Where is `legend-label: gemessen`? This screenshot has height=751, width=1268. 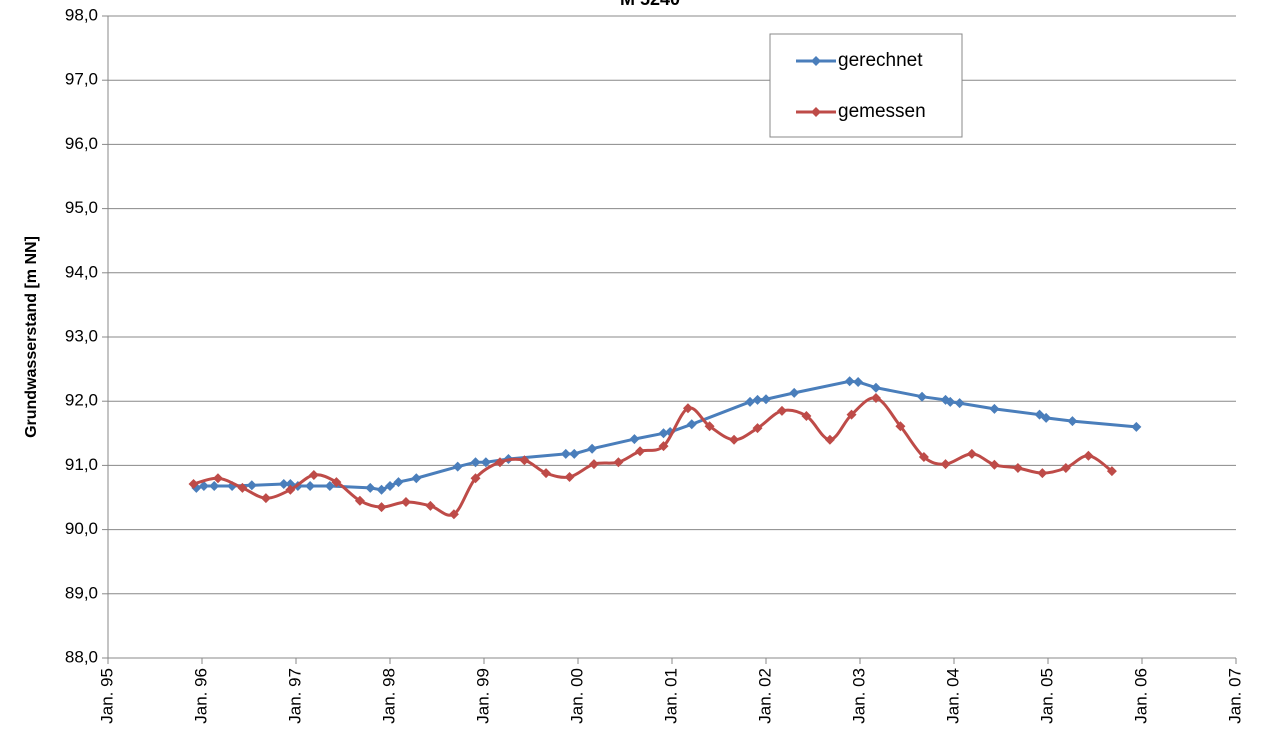
legend-label: gemessen is located at coordinates (882, 111).